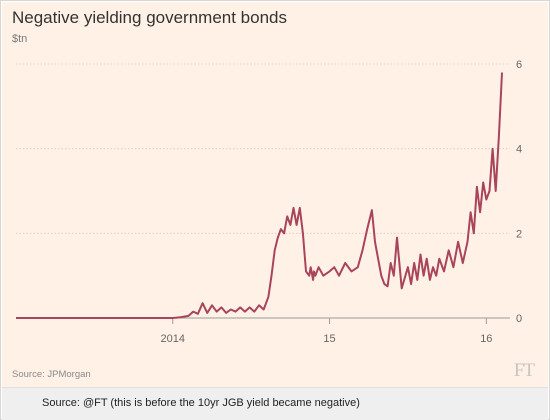 This screenshot has height=420, width=550. I want to click on y-tick-label: 2, so click(519, 234).